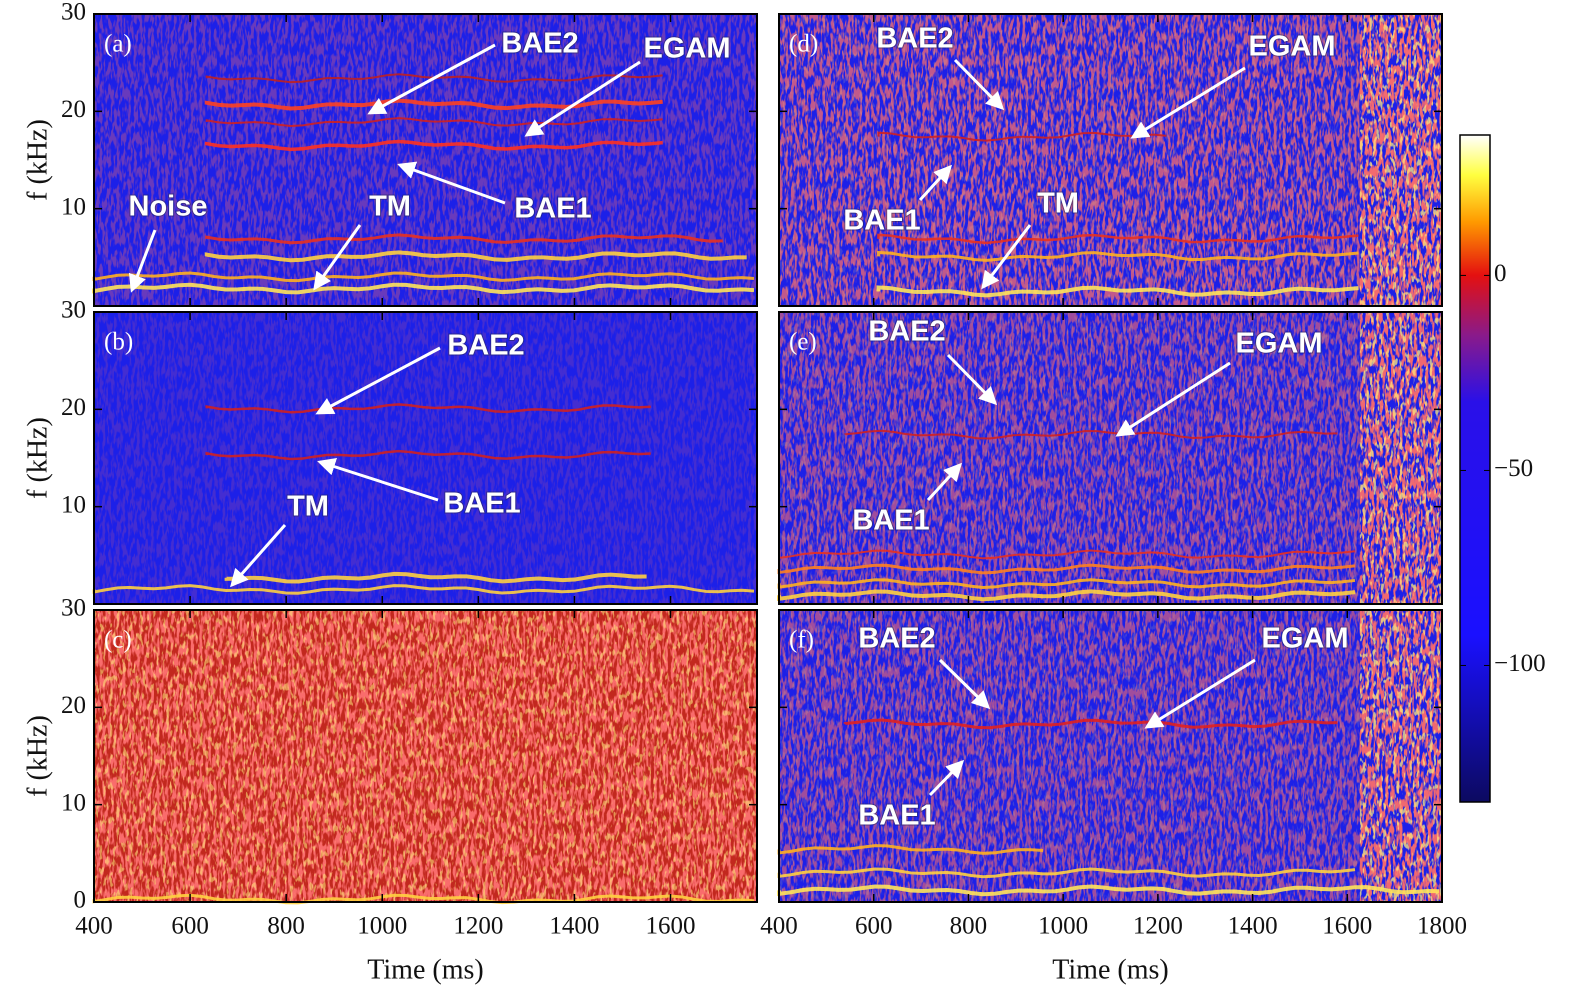 This screenshot has width=1580, height=1001. Describe the element at coordinates (803, 44) in the screenshot. I see `panel-label: (d)` at that location.